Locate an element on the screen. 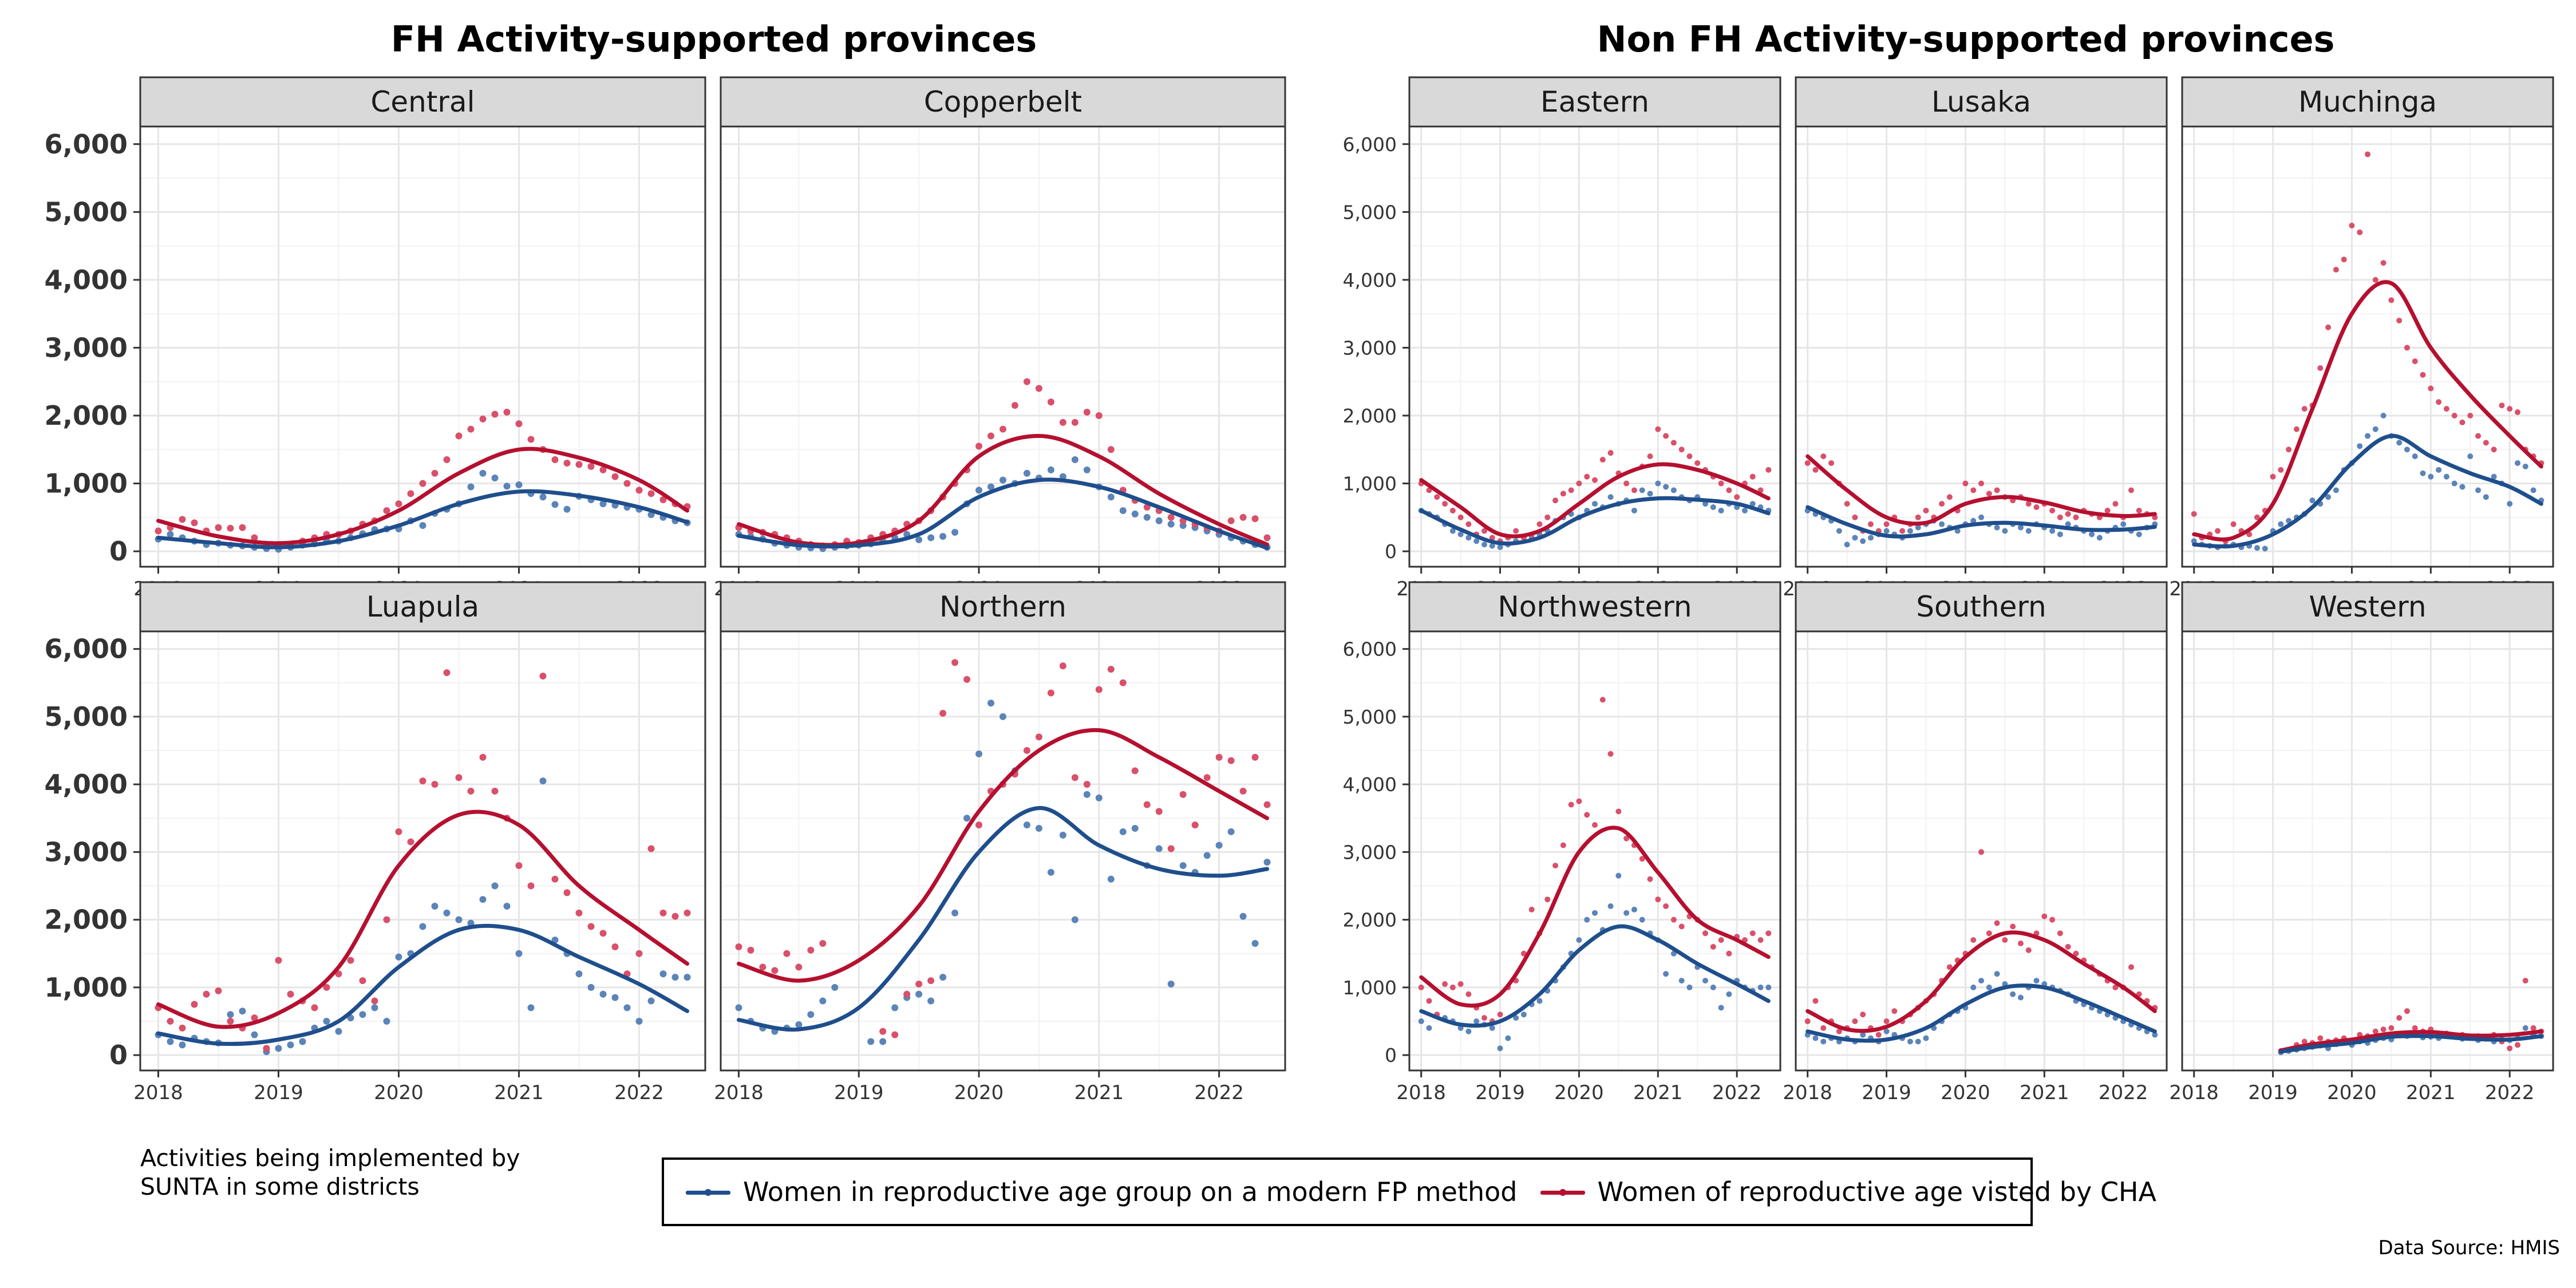 This screenshot has height=1288, width=2576. x-tick-label: 2020 is located at coordinates (2352, 1092).